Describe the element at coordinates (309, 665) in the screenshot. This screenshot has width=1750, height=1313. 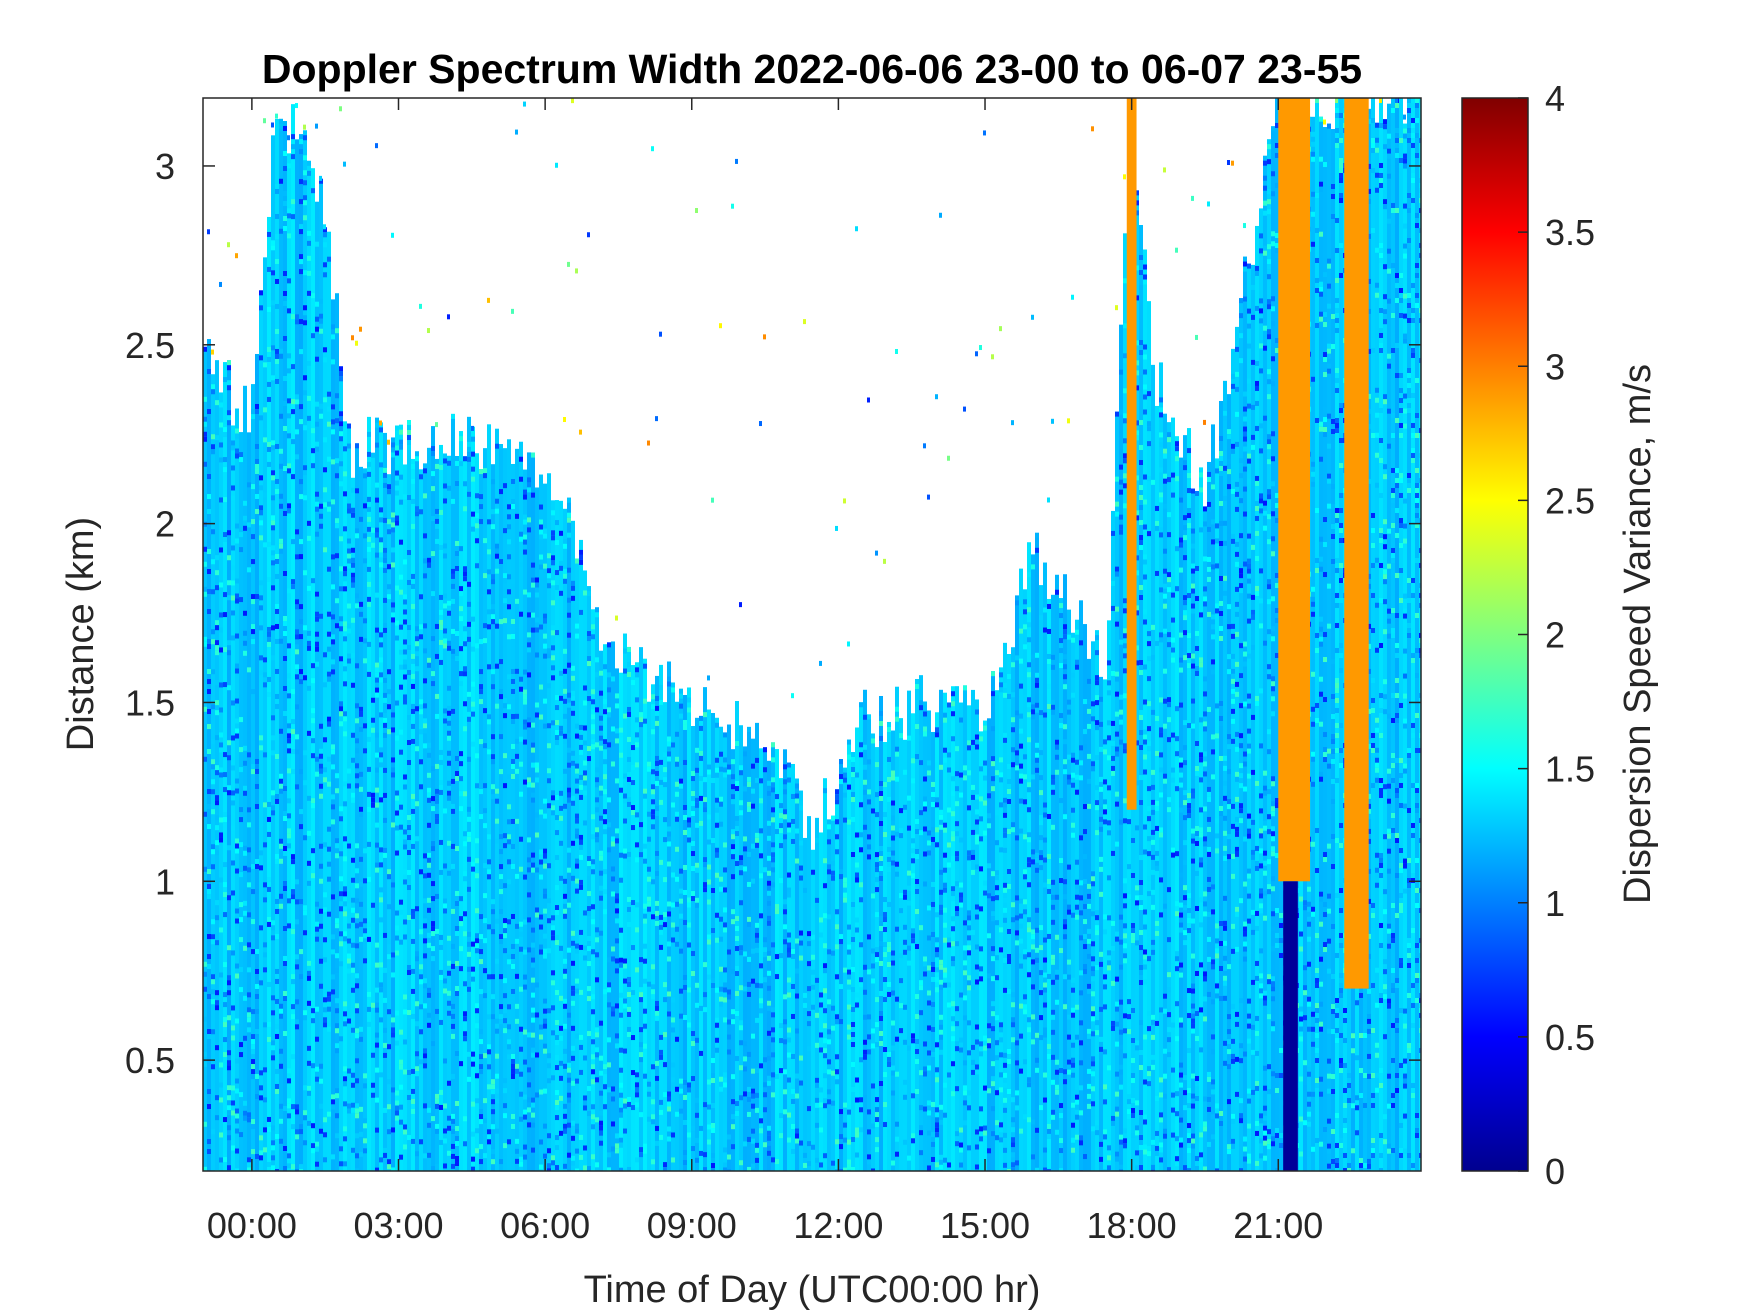
I see `heatmap-column` at that location.